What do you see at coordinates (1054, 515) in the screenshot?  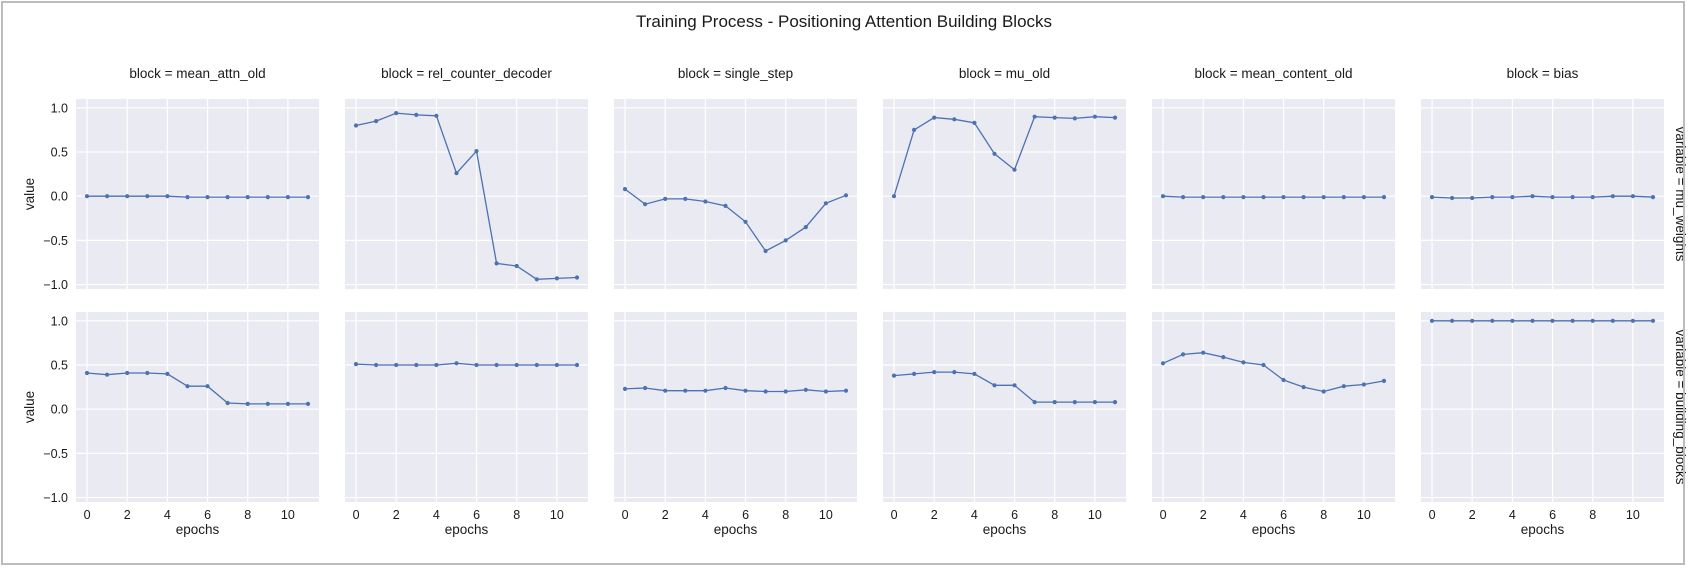 I see `xtick-label-mu_old-4: 8` at bounding box center [1054, 515].